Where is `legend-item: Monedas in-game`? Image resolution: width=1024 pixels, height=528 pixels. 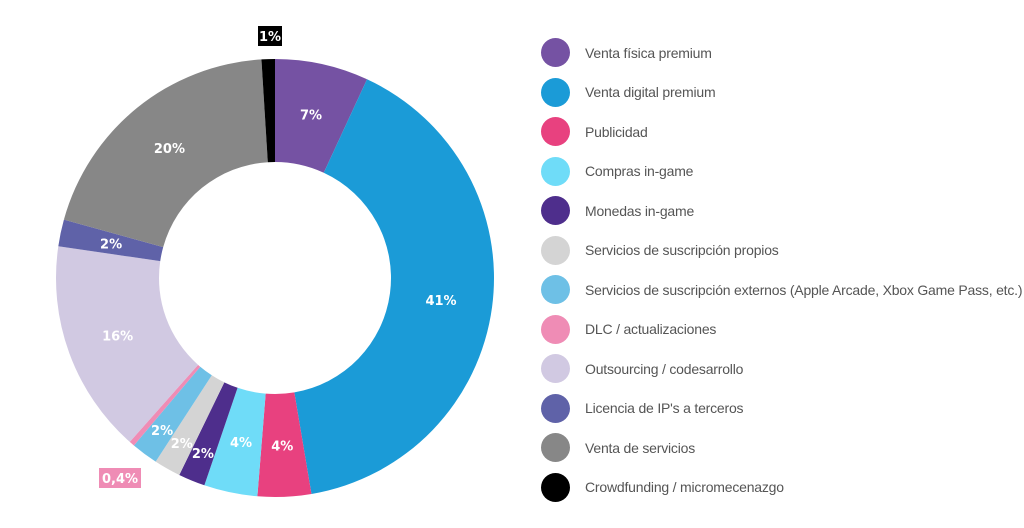
legend-item: Monedas in-game is located at coordinates (782, 211).